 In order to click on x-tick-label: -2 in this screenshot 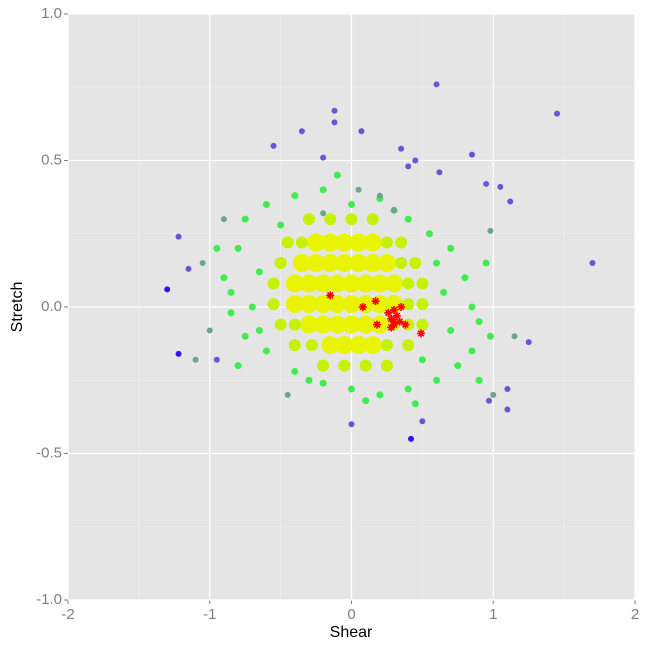, I will do `click(67, 614)`.